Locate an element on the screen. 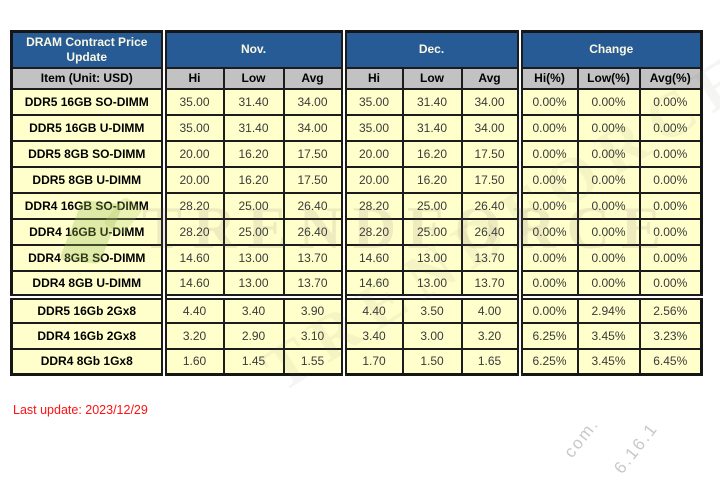  nov-value-cell: 14.60 is located at coordinates (192, 283).